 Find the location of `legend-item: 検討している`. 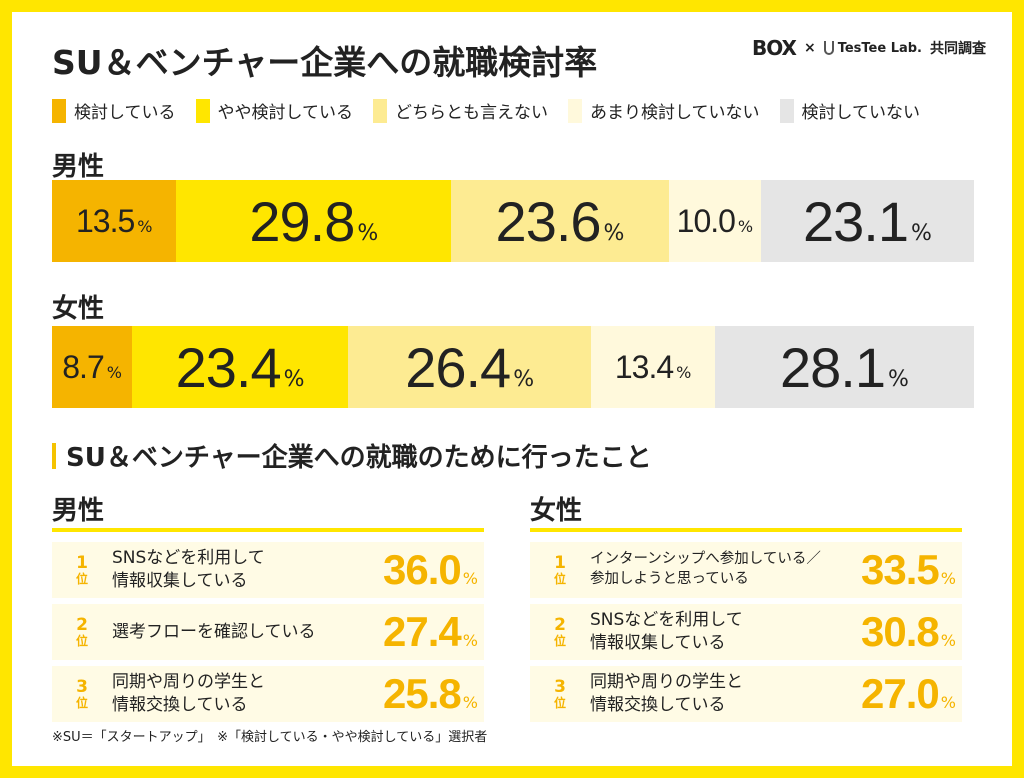

legend-item: 検討している is located at coordinates (114, 110).